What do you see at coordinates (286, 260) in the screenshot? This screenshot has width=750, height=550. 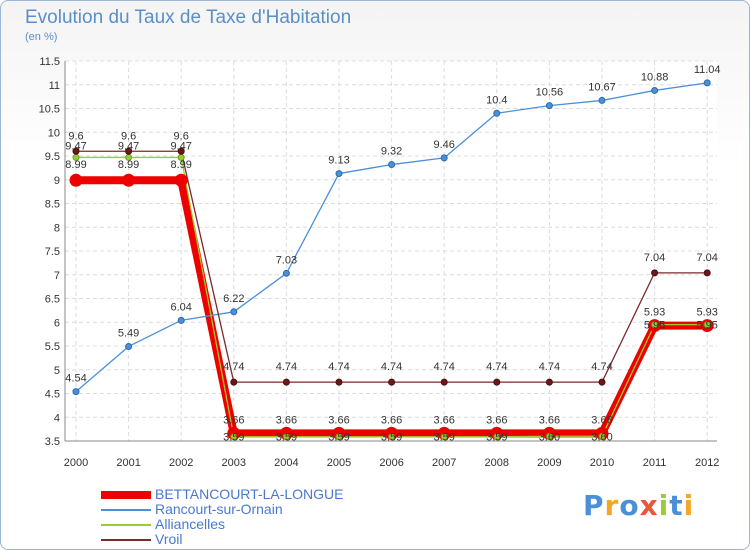 I see `data-label-rancourt: 7.03` at bounding box center [286, 260].